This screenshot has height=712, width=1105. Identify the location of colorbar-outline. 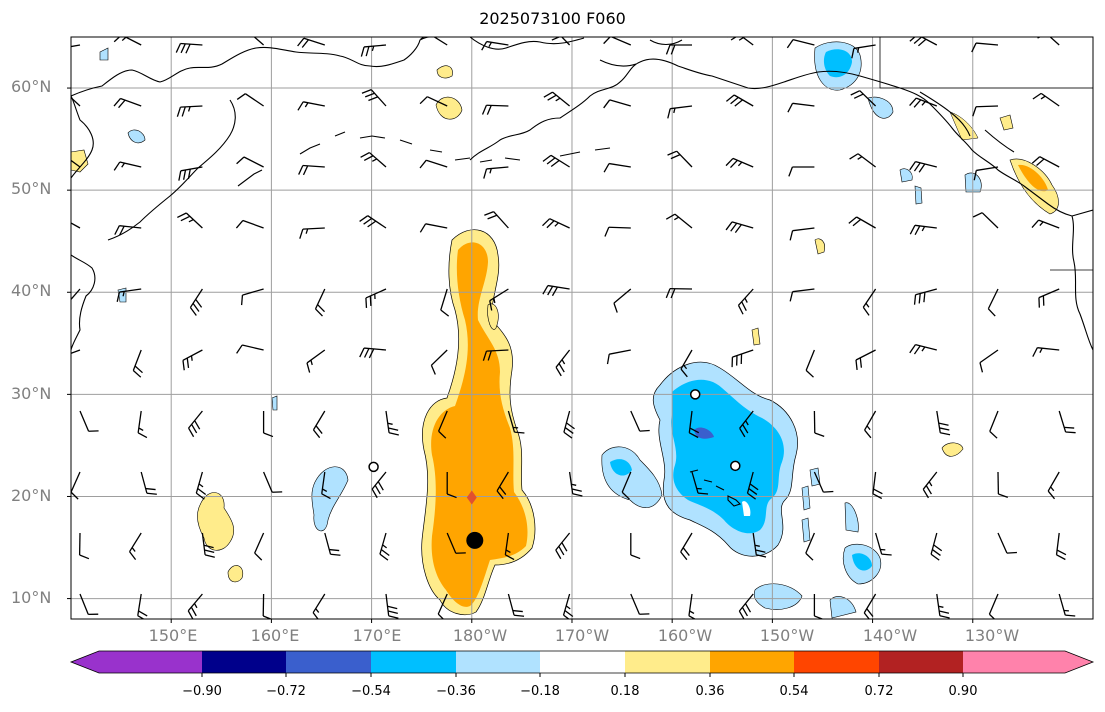
(582, 662).